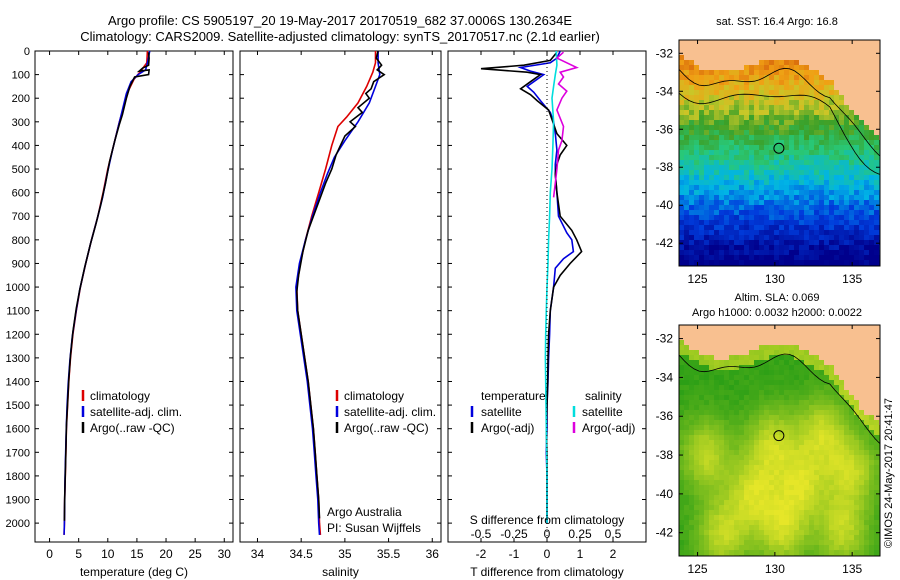  What do you see at coordinates (374, 528) in the screenshot?
I see `pi-label: PI: Susan Wijffels` at bounding box center [374, 528].